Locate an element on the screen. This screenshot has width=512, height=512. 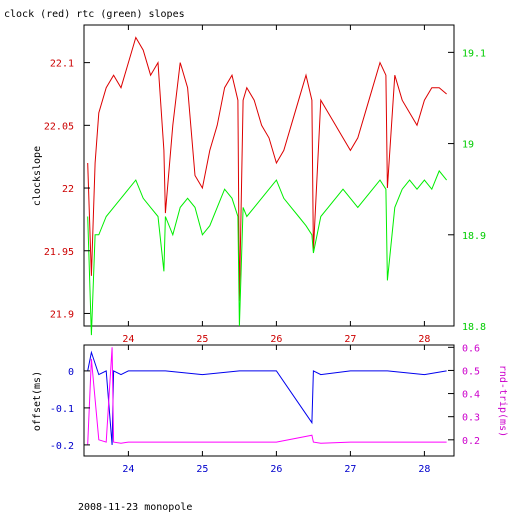
bottom-right-y-tick-label: 0.3 is located at coordinates (471, 418).